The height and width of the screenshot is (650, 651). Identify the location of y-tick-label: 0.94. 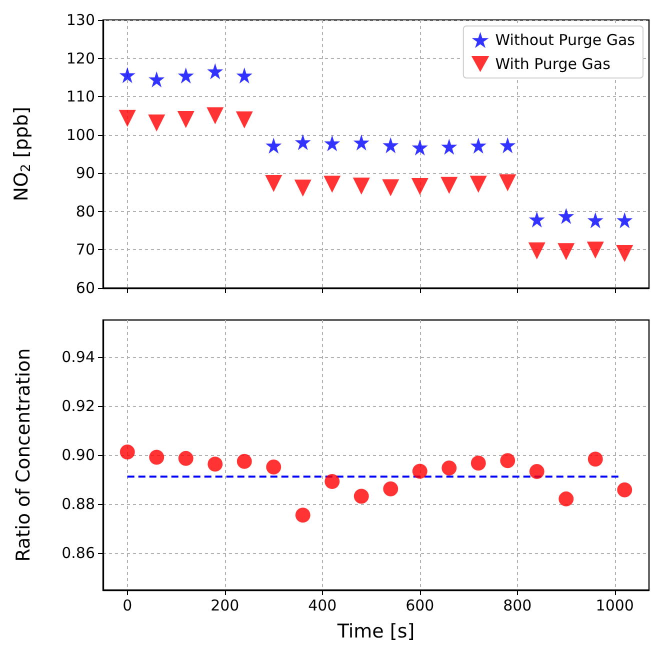
(78, 357).